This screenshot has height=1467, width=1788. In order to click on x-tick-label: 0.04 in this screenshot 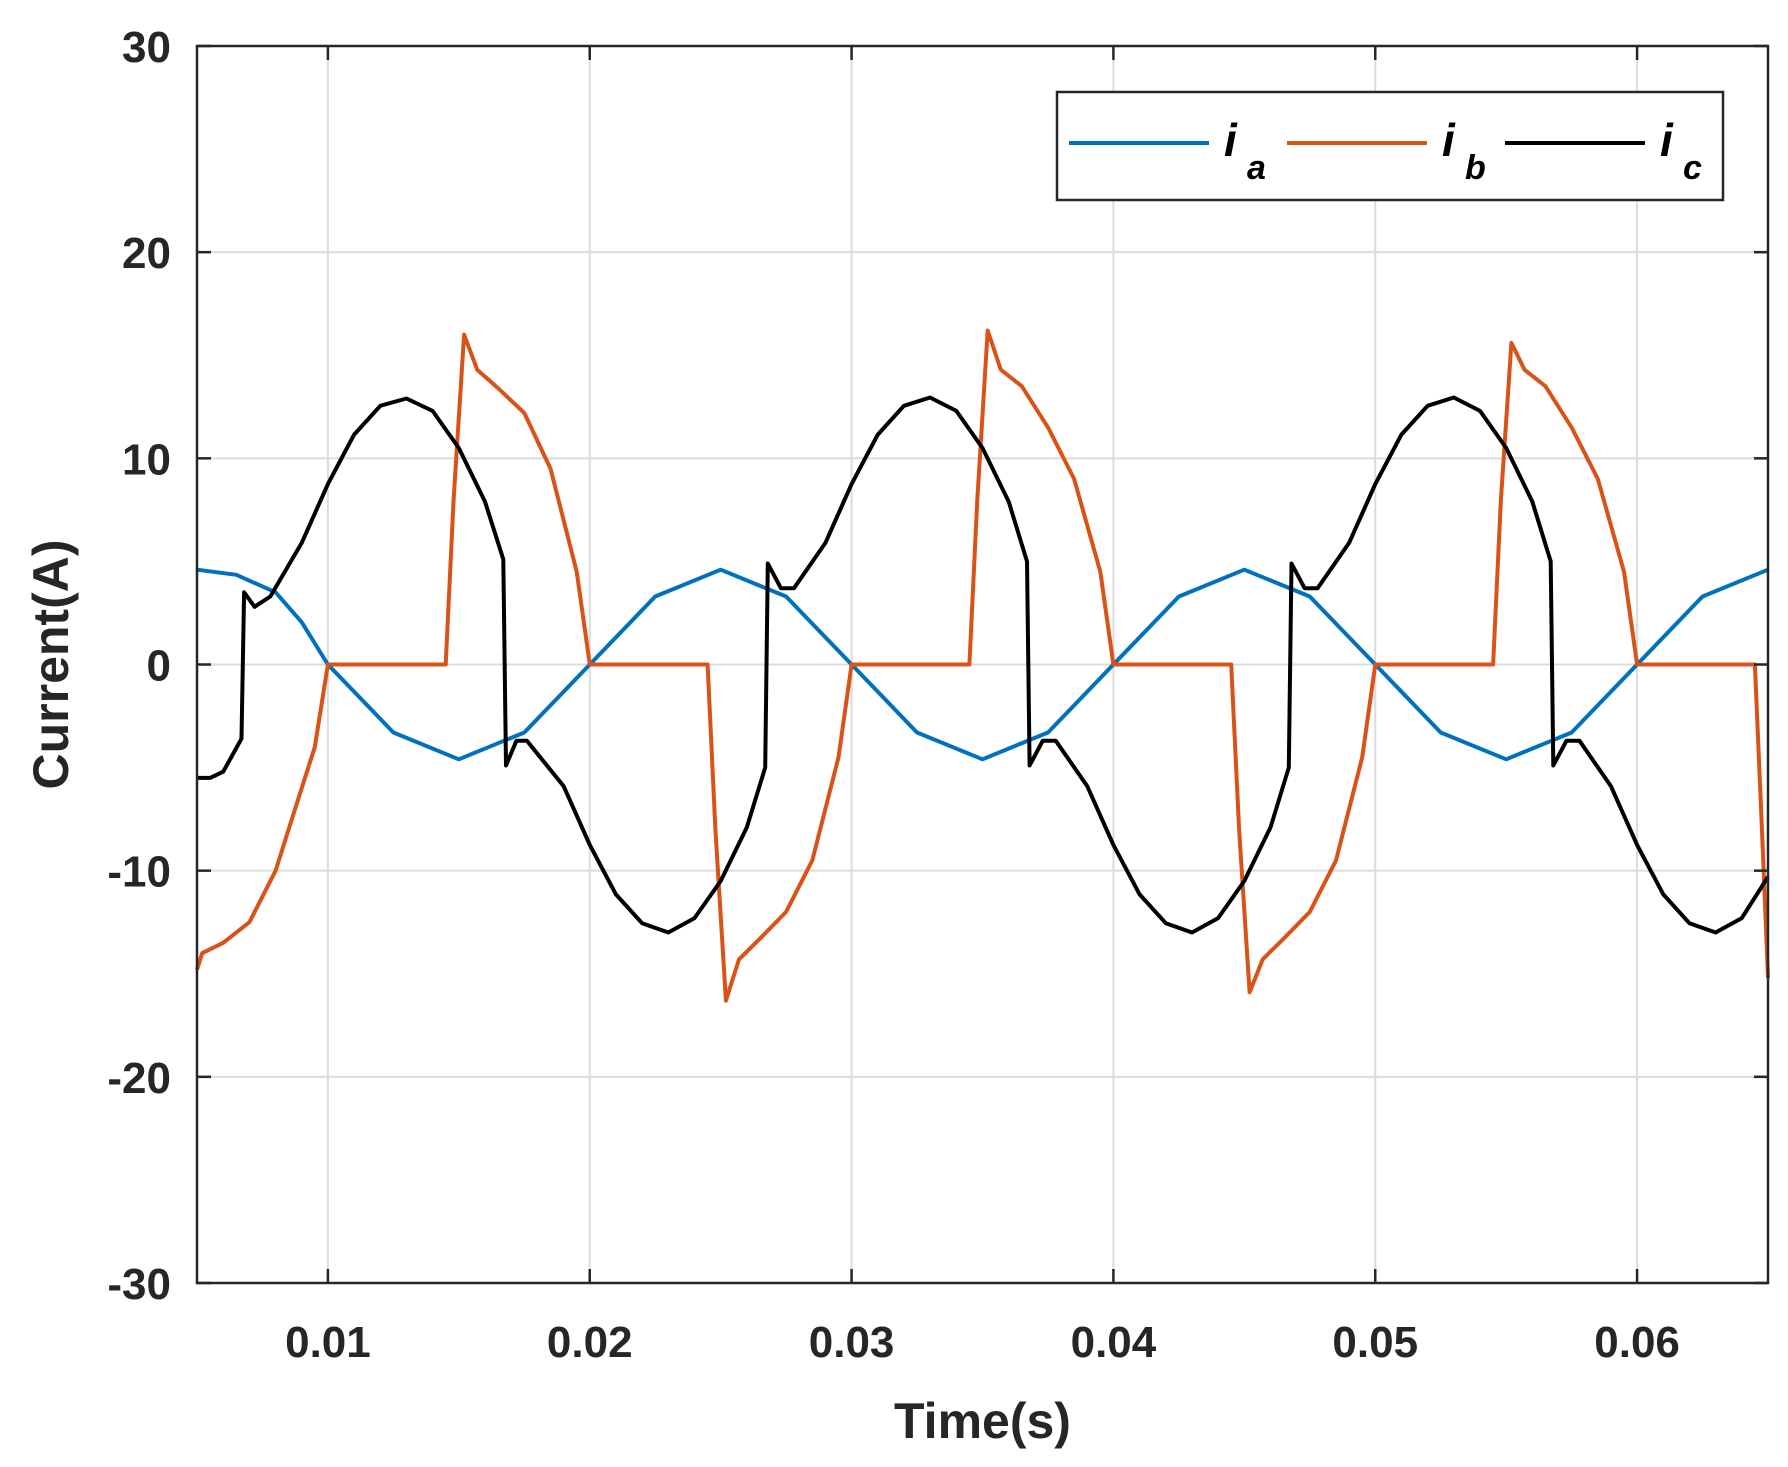, I will do `click(1114, 1342)`.